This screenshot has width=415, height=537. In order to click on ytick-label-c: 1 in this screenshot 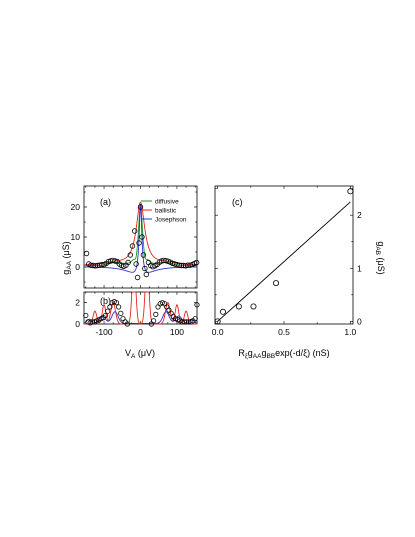, I will do `click(359, 268)`.